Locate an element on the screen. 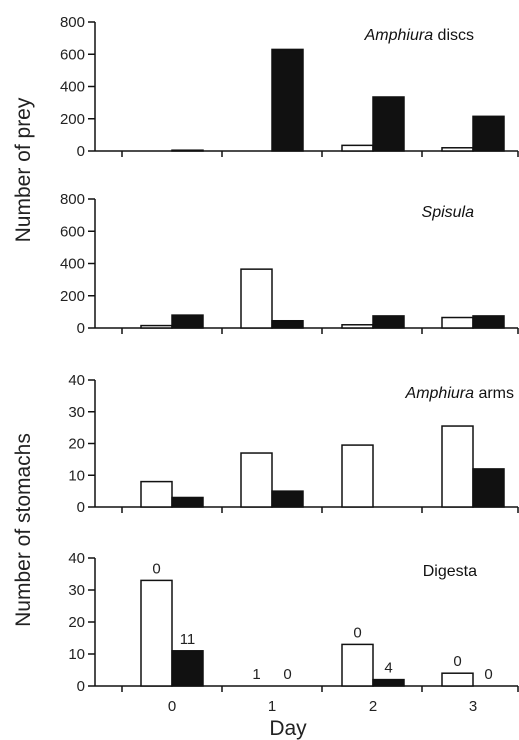 Image resolution: width=519 pixels, height=740 pixels. panel-label: Amphiura arms is located at coordinates (459, 393).